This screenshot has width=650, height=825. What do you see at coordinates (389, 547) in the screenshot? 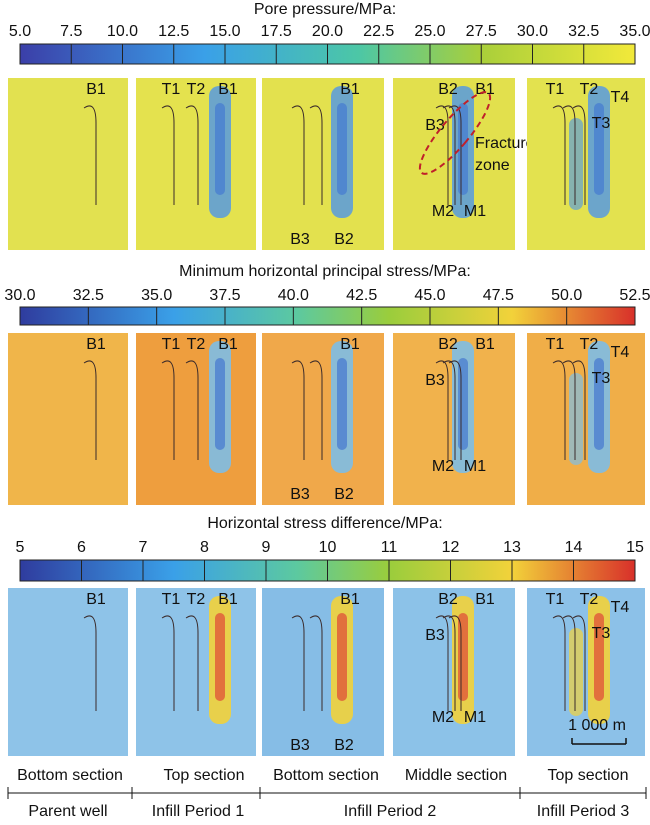
I see `colorbar-tick-label: 11` at bounding box center [389, 547].